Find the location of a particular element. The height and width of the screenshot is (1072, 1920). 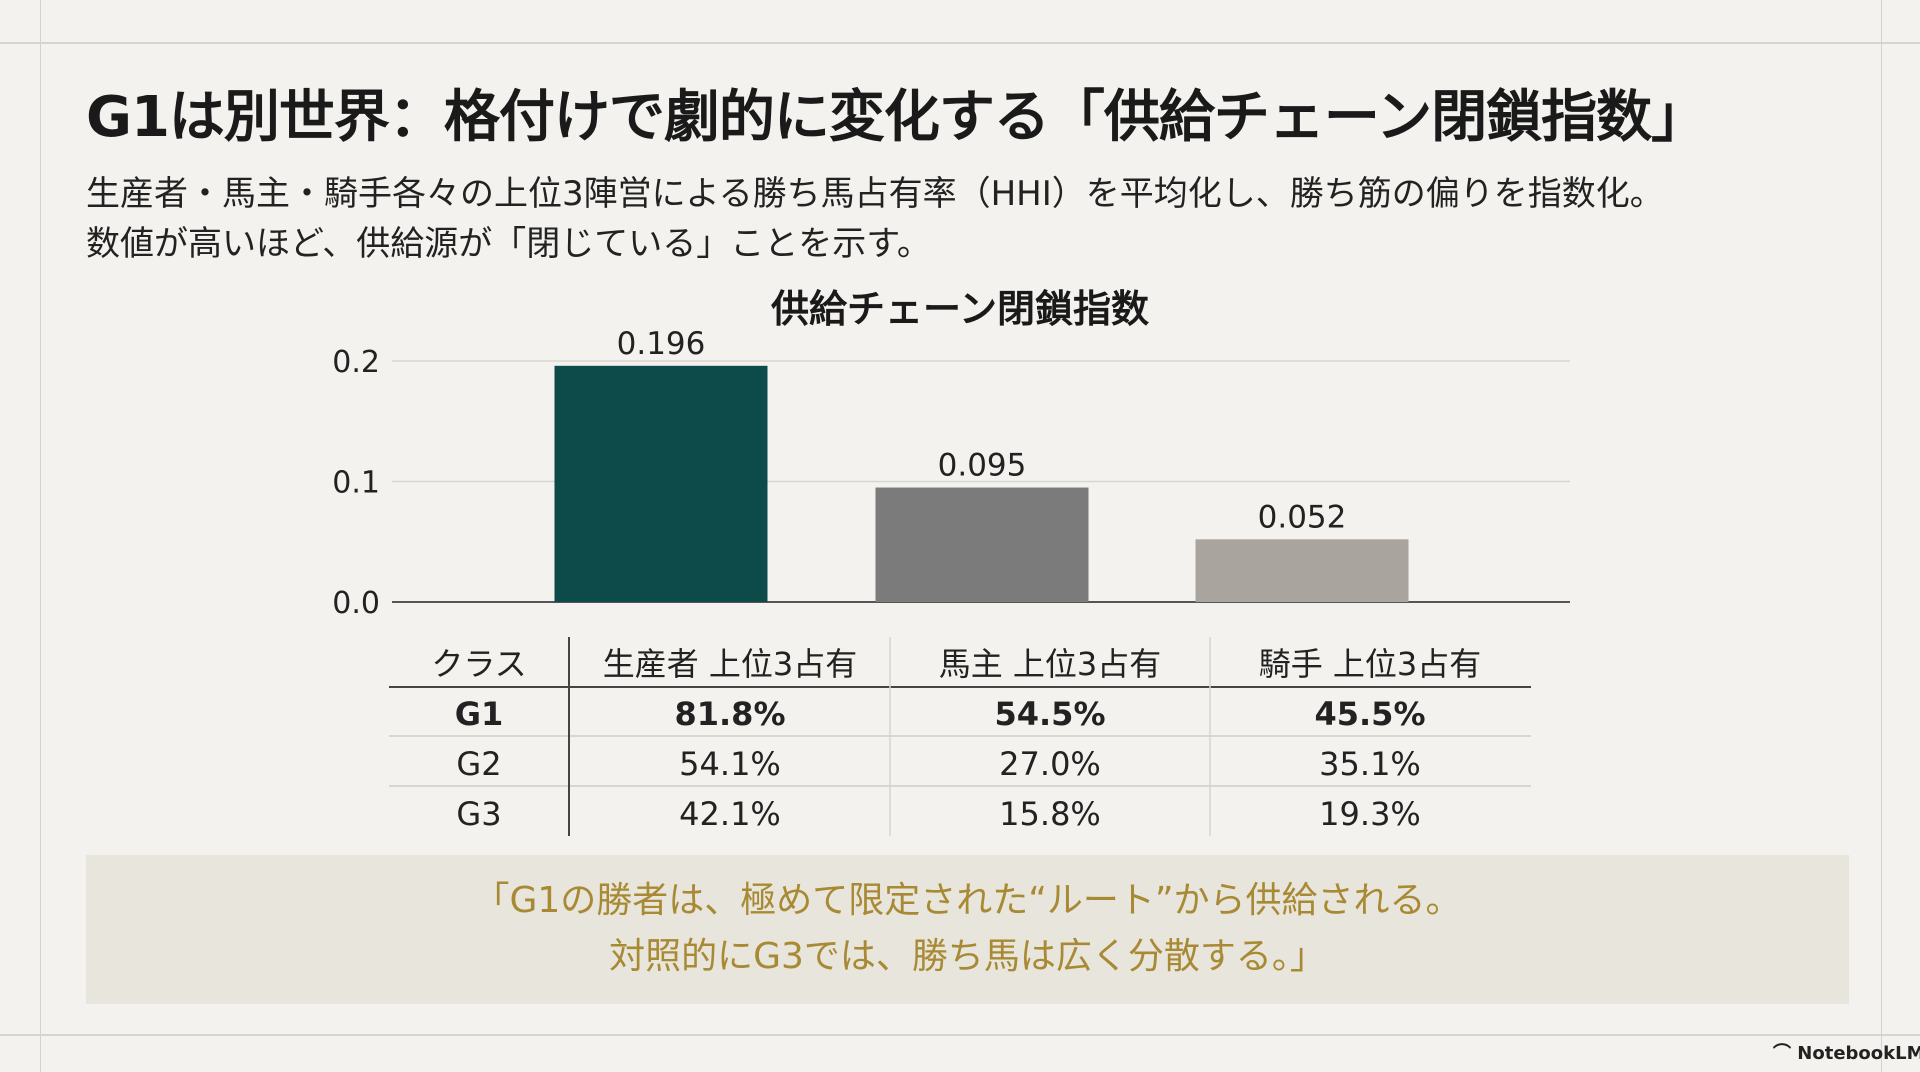

table-cell: 45.5% is located at coordinates (1369, 714).